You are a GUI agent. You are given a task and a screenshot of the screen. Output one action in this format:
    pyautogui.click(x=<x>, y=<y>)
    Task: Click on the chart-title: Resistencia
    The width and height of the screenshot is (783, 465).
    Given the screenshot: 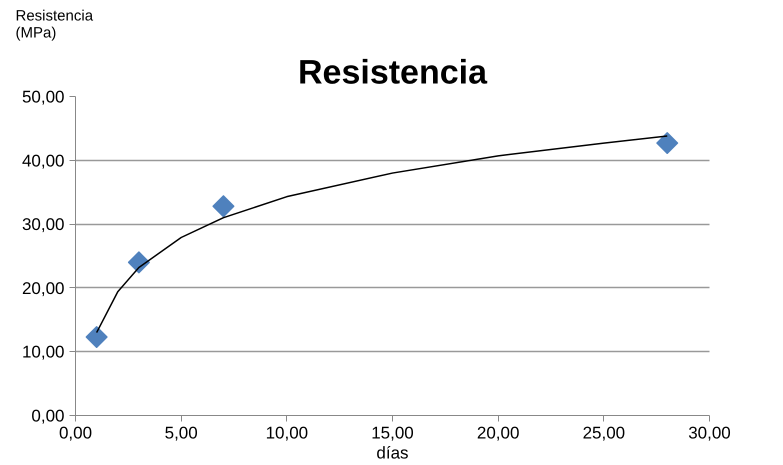 What is the action you would take?
    pyautogui.click(x=393, y=73)
    